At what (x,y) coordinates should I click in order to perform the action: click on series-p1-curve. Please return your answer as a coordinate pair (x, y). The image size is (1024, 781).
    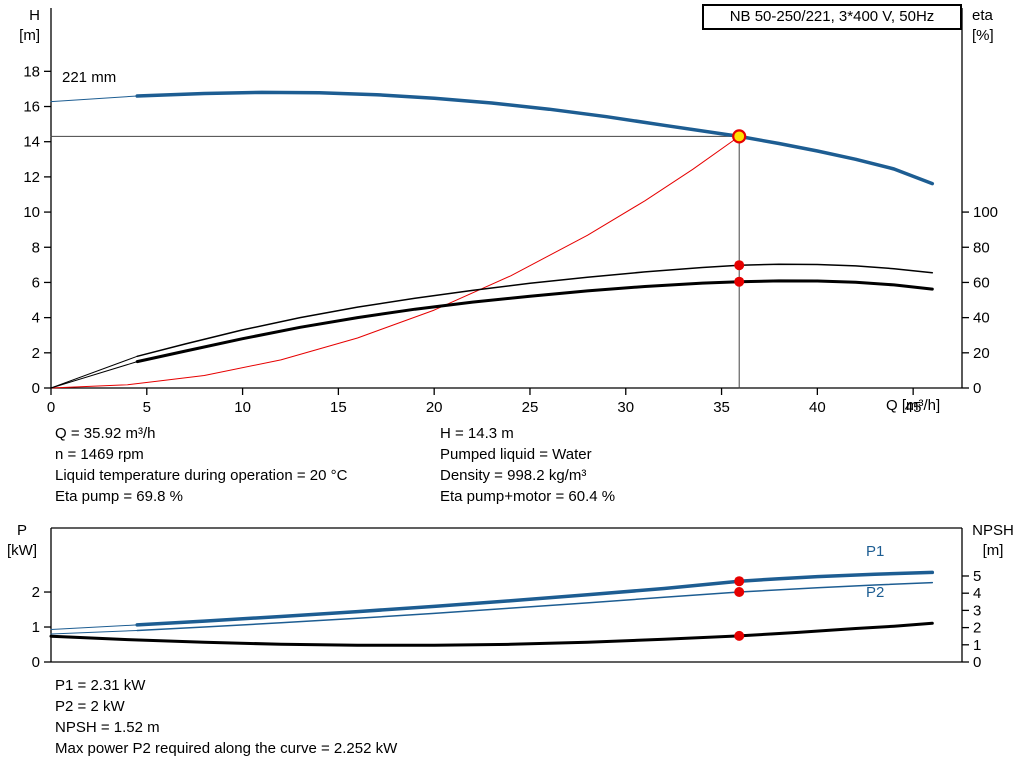
    Looking at the image, I should click on (535, 598).